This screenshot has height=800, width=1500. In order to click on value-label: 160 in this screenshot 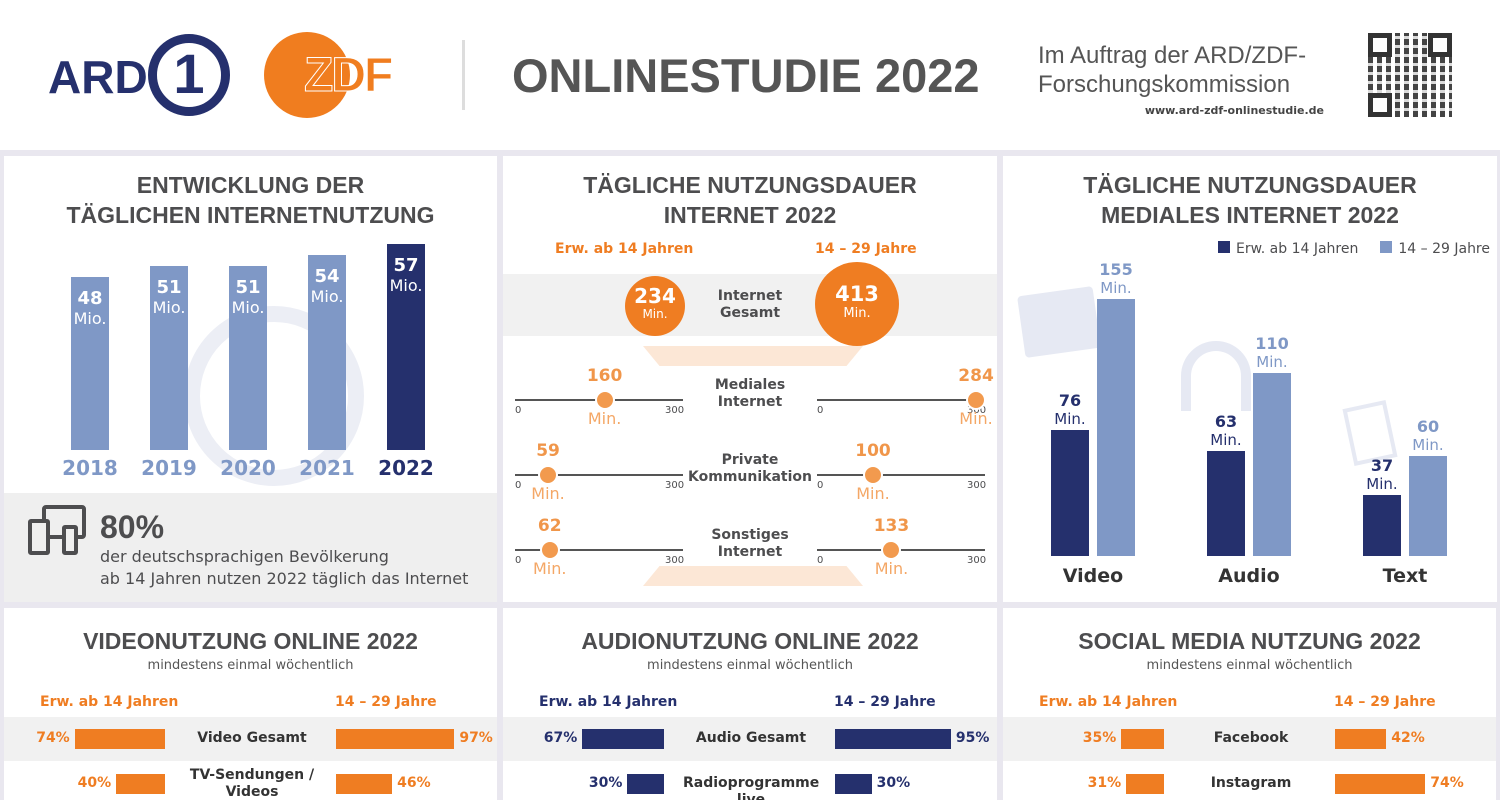, I will do `click(604, 376)`.